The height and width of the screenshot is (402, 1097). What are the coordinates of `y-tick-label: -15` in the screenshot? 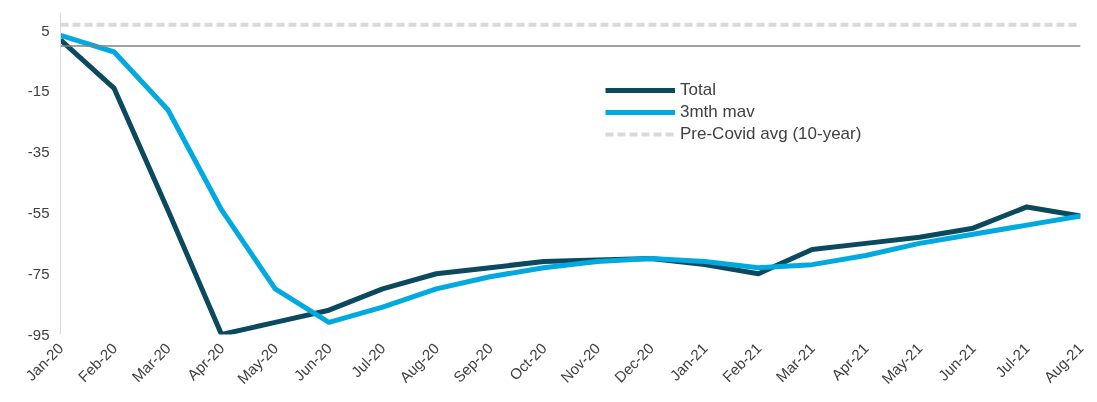 It's located at (38, 91).